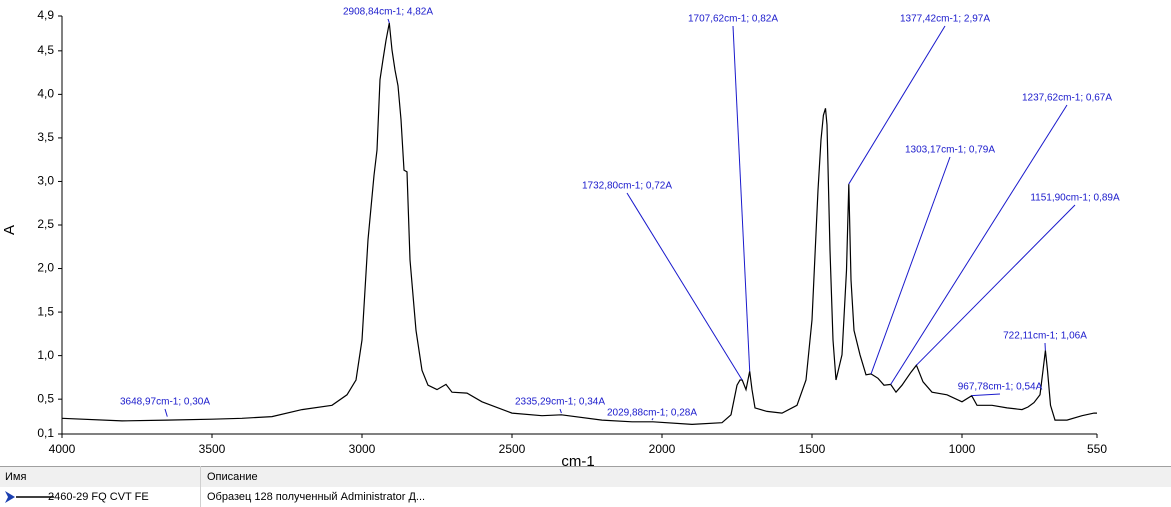 The image size is (1171, 507). Describe the element at coordinates (62, 449) in the screenshot. I see `x-tick-label: 4000` at that location.